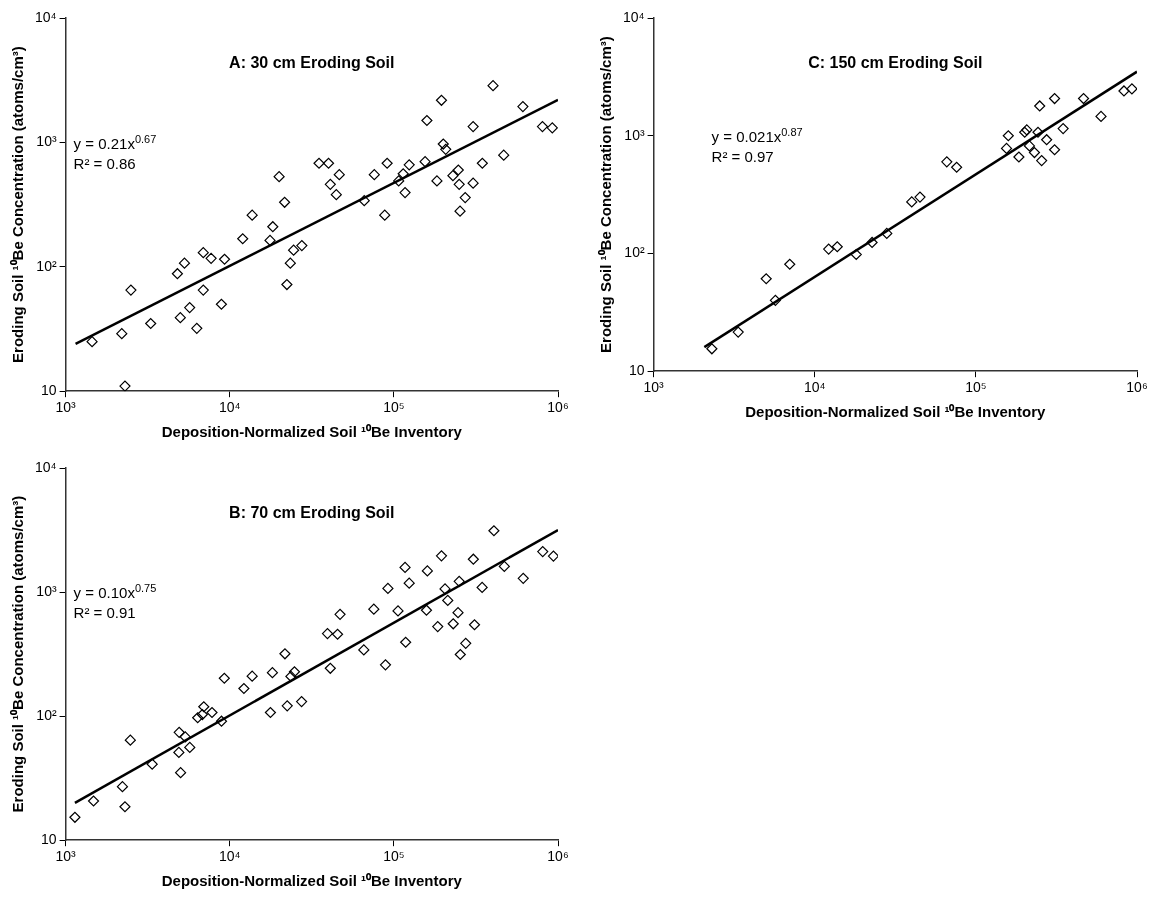 This screenshot has width=1157, height=899. Describe the element at coordinates (312, 62) in the screenshot. I see `text: A: 30 cm Eroding Soil` at that location.